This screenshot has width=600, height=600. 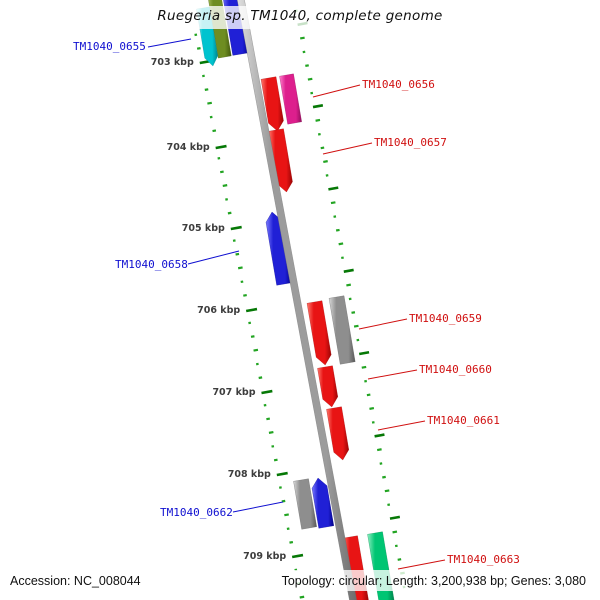 What do you see at coordinates (203, 228) in the screenshot?
I see `ruler-tick-label: 705 kbp` at bounding box center [203, 228].